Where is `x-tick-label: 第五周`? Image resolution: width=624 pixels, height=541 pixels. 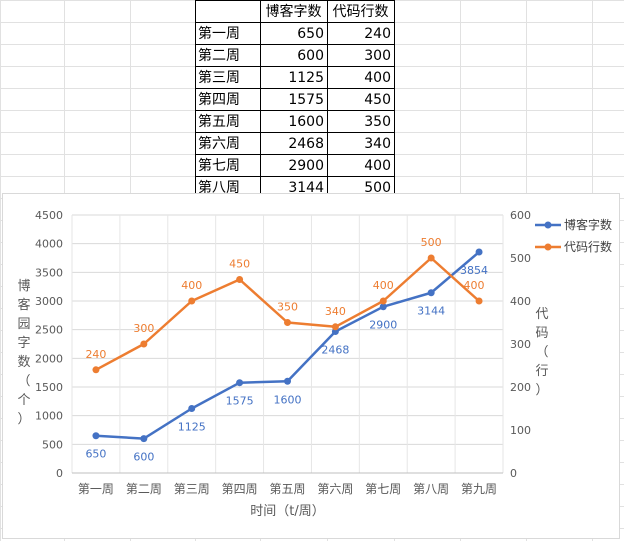
x-tick-label: 第五周 is located at coordinates (287, 489).